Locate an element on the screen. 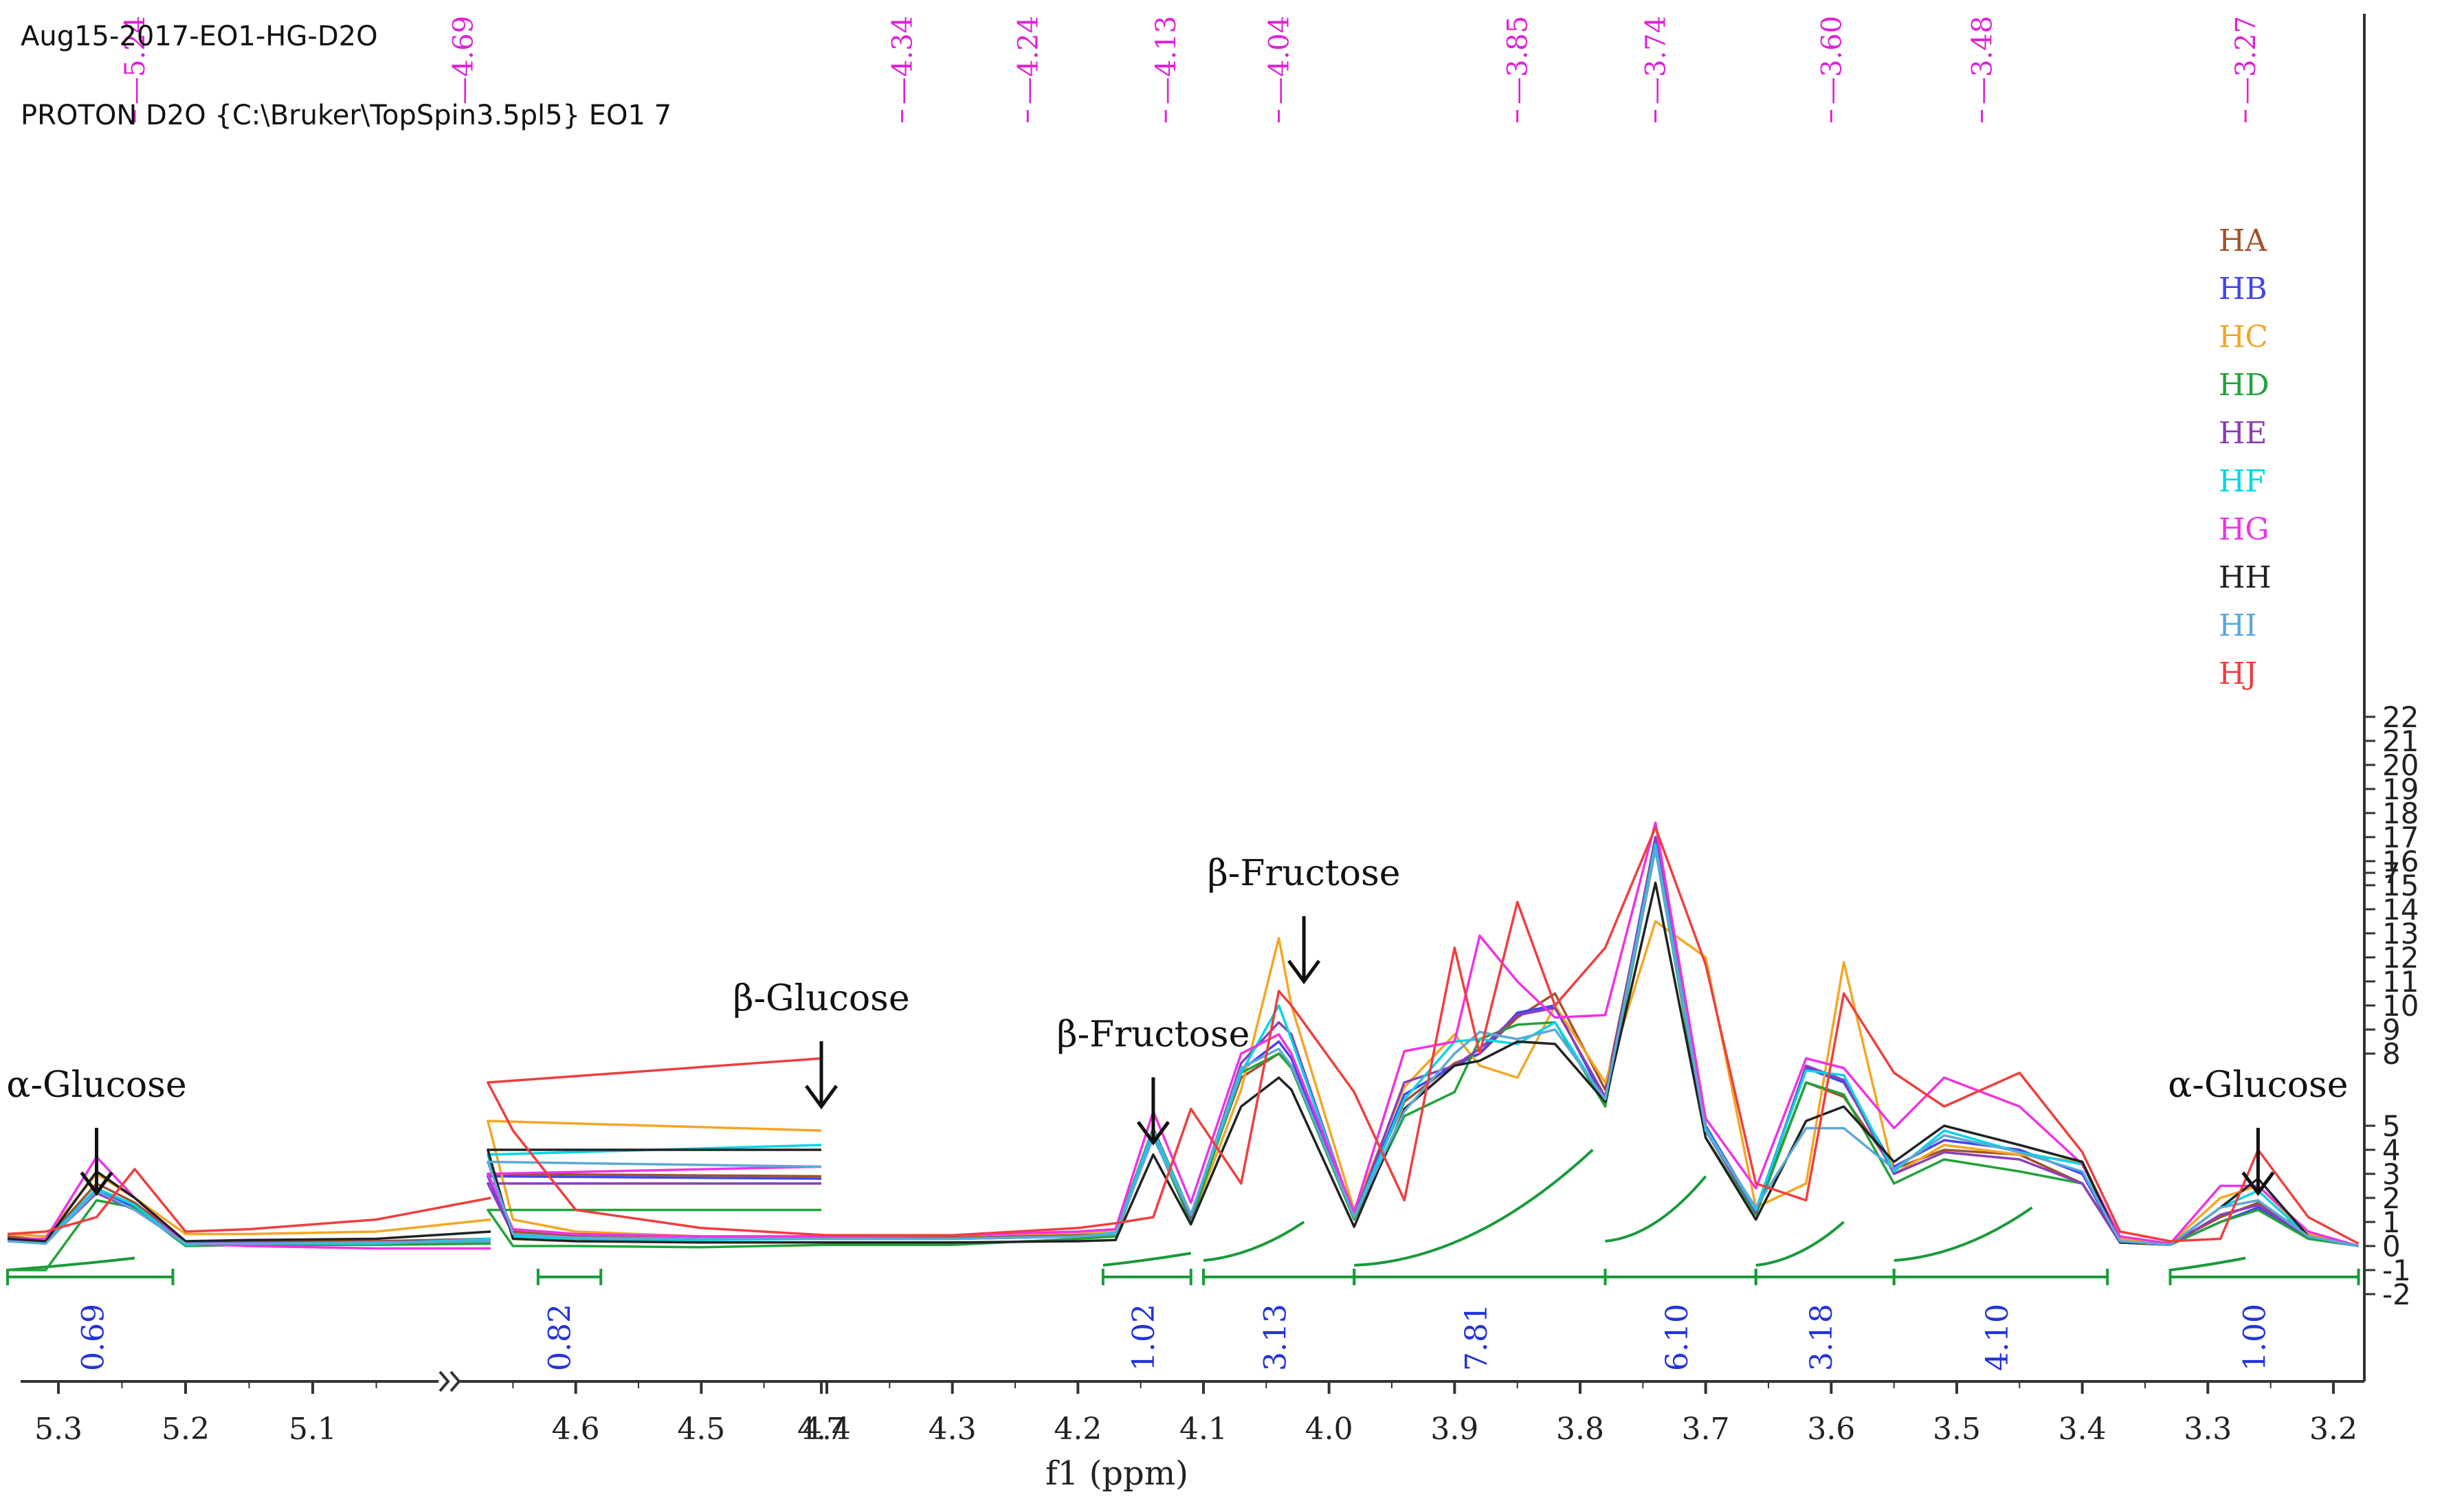 The height and width of the screenshot is (1512, 2442). integral-value: 0.82 is located at coordinates (559, 1337).